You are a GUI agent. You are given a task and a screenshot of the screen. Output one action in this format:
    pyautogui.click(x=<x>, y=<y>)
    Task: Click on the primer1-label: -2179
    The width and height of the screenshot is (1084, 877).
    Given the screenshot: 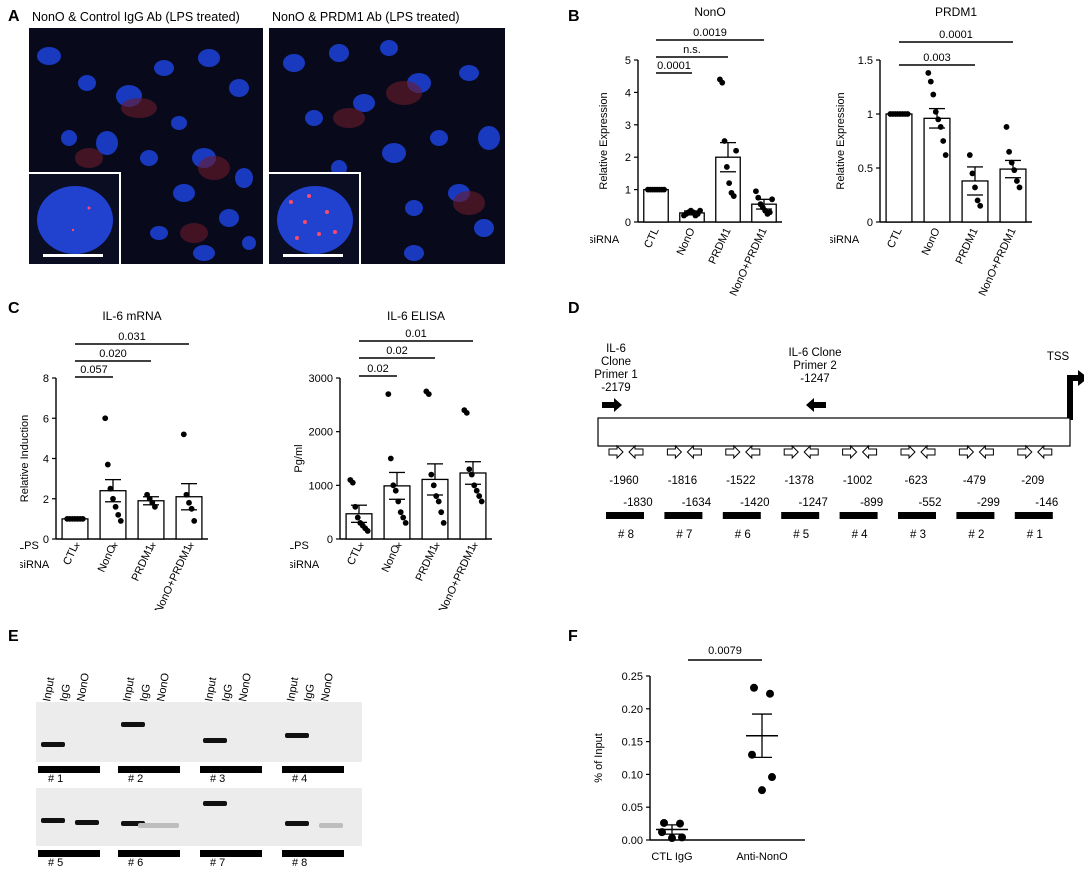 What is the action you would take?
    pyautogui.click(x=615, y=388)
    